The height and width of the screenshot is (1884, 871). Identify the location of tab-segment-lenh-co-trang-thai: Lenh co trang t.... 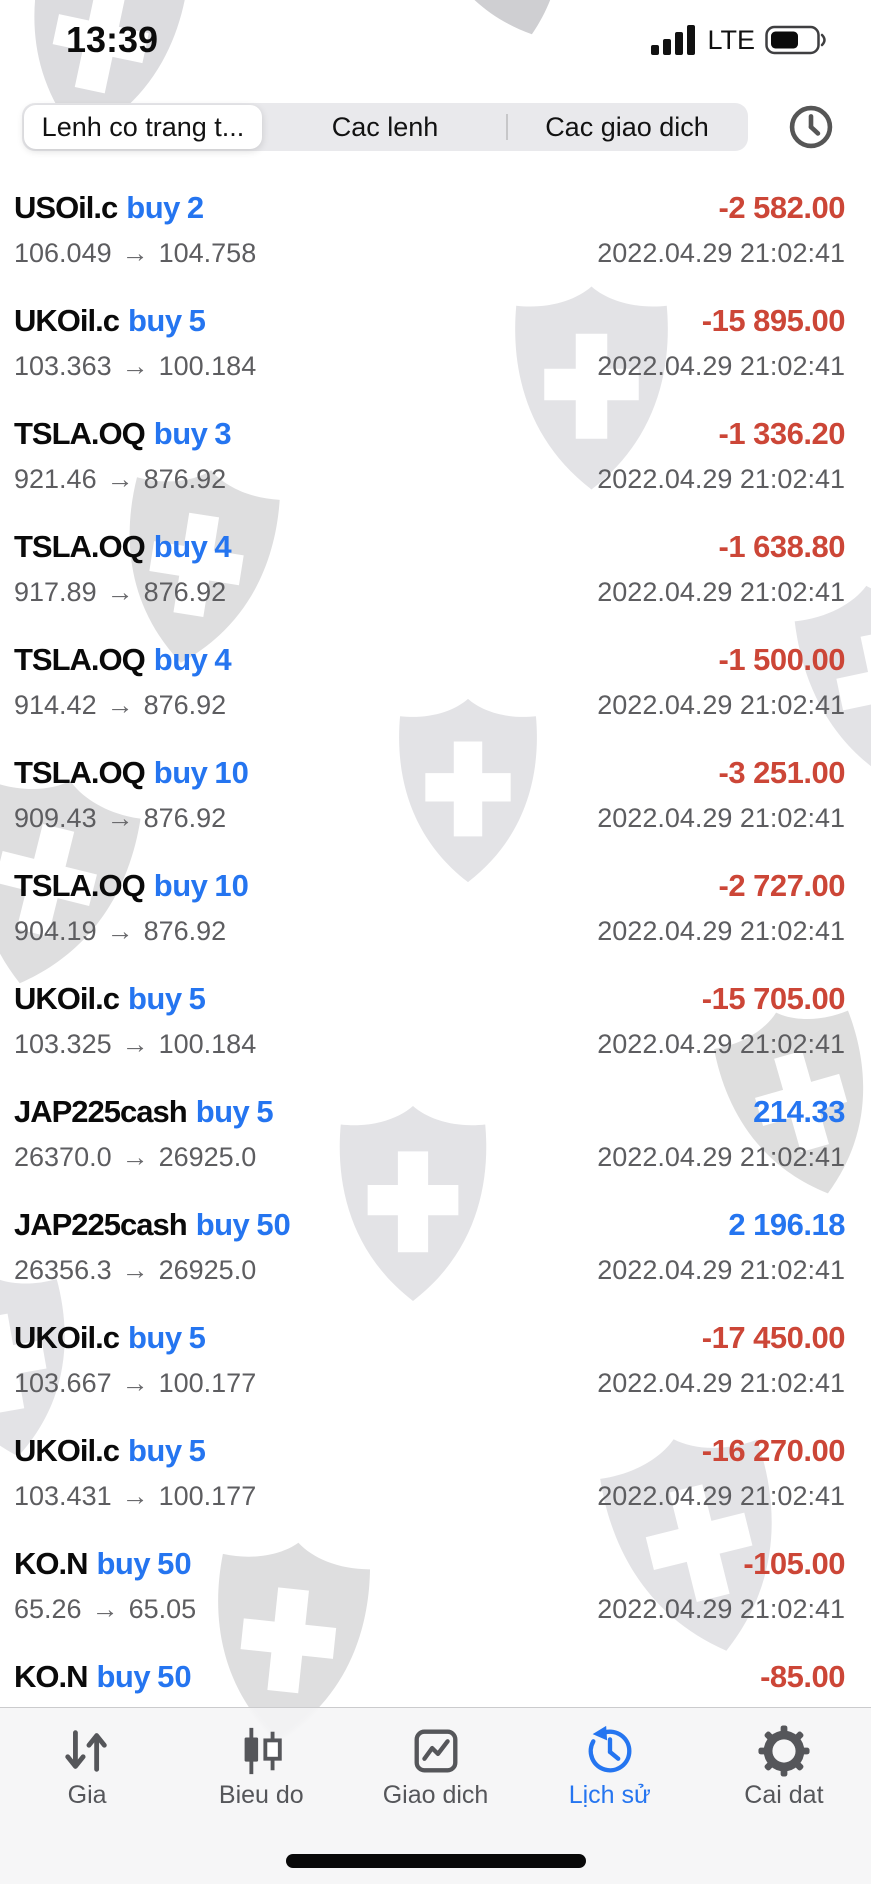
(143, 127).